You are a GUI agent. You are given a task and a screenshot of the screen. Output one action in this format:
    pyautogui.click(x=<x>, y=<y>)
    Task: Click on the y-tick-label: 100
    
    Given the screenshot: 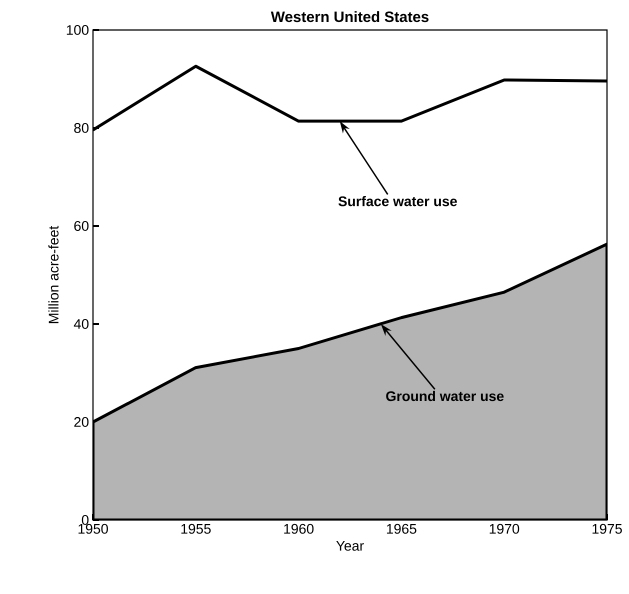 What is the action you would take?
    pyautogui.click(x=77, y=30)
    